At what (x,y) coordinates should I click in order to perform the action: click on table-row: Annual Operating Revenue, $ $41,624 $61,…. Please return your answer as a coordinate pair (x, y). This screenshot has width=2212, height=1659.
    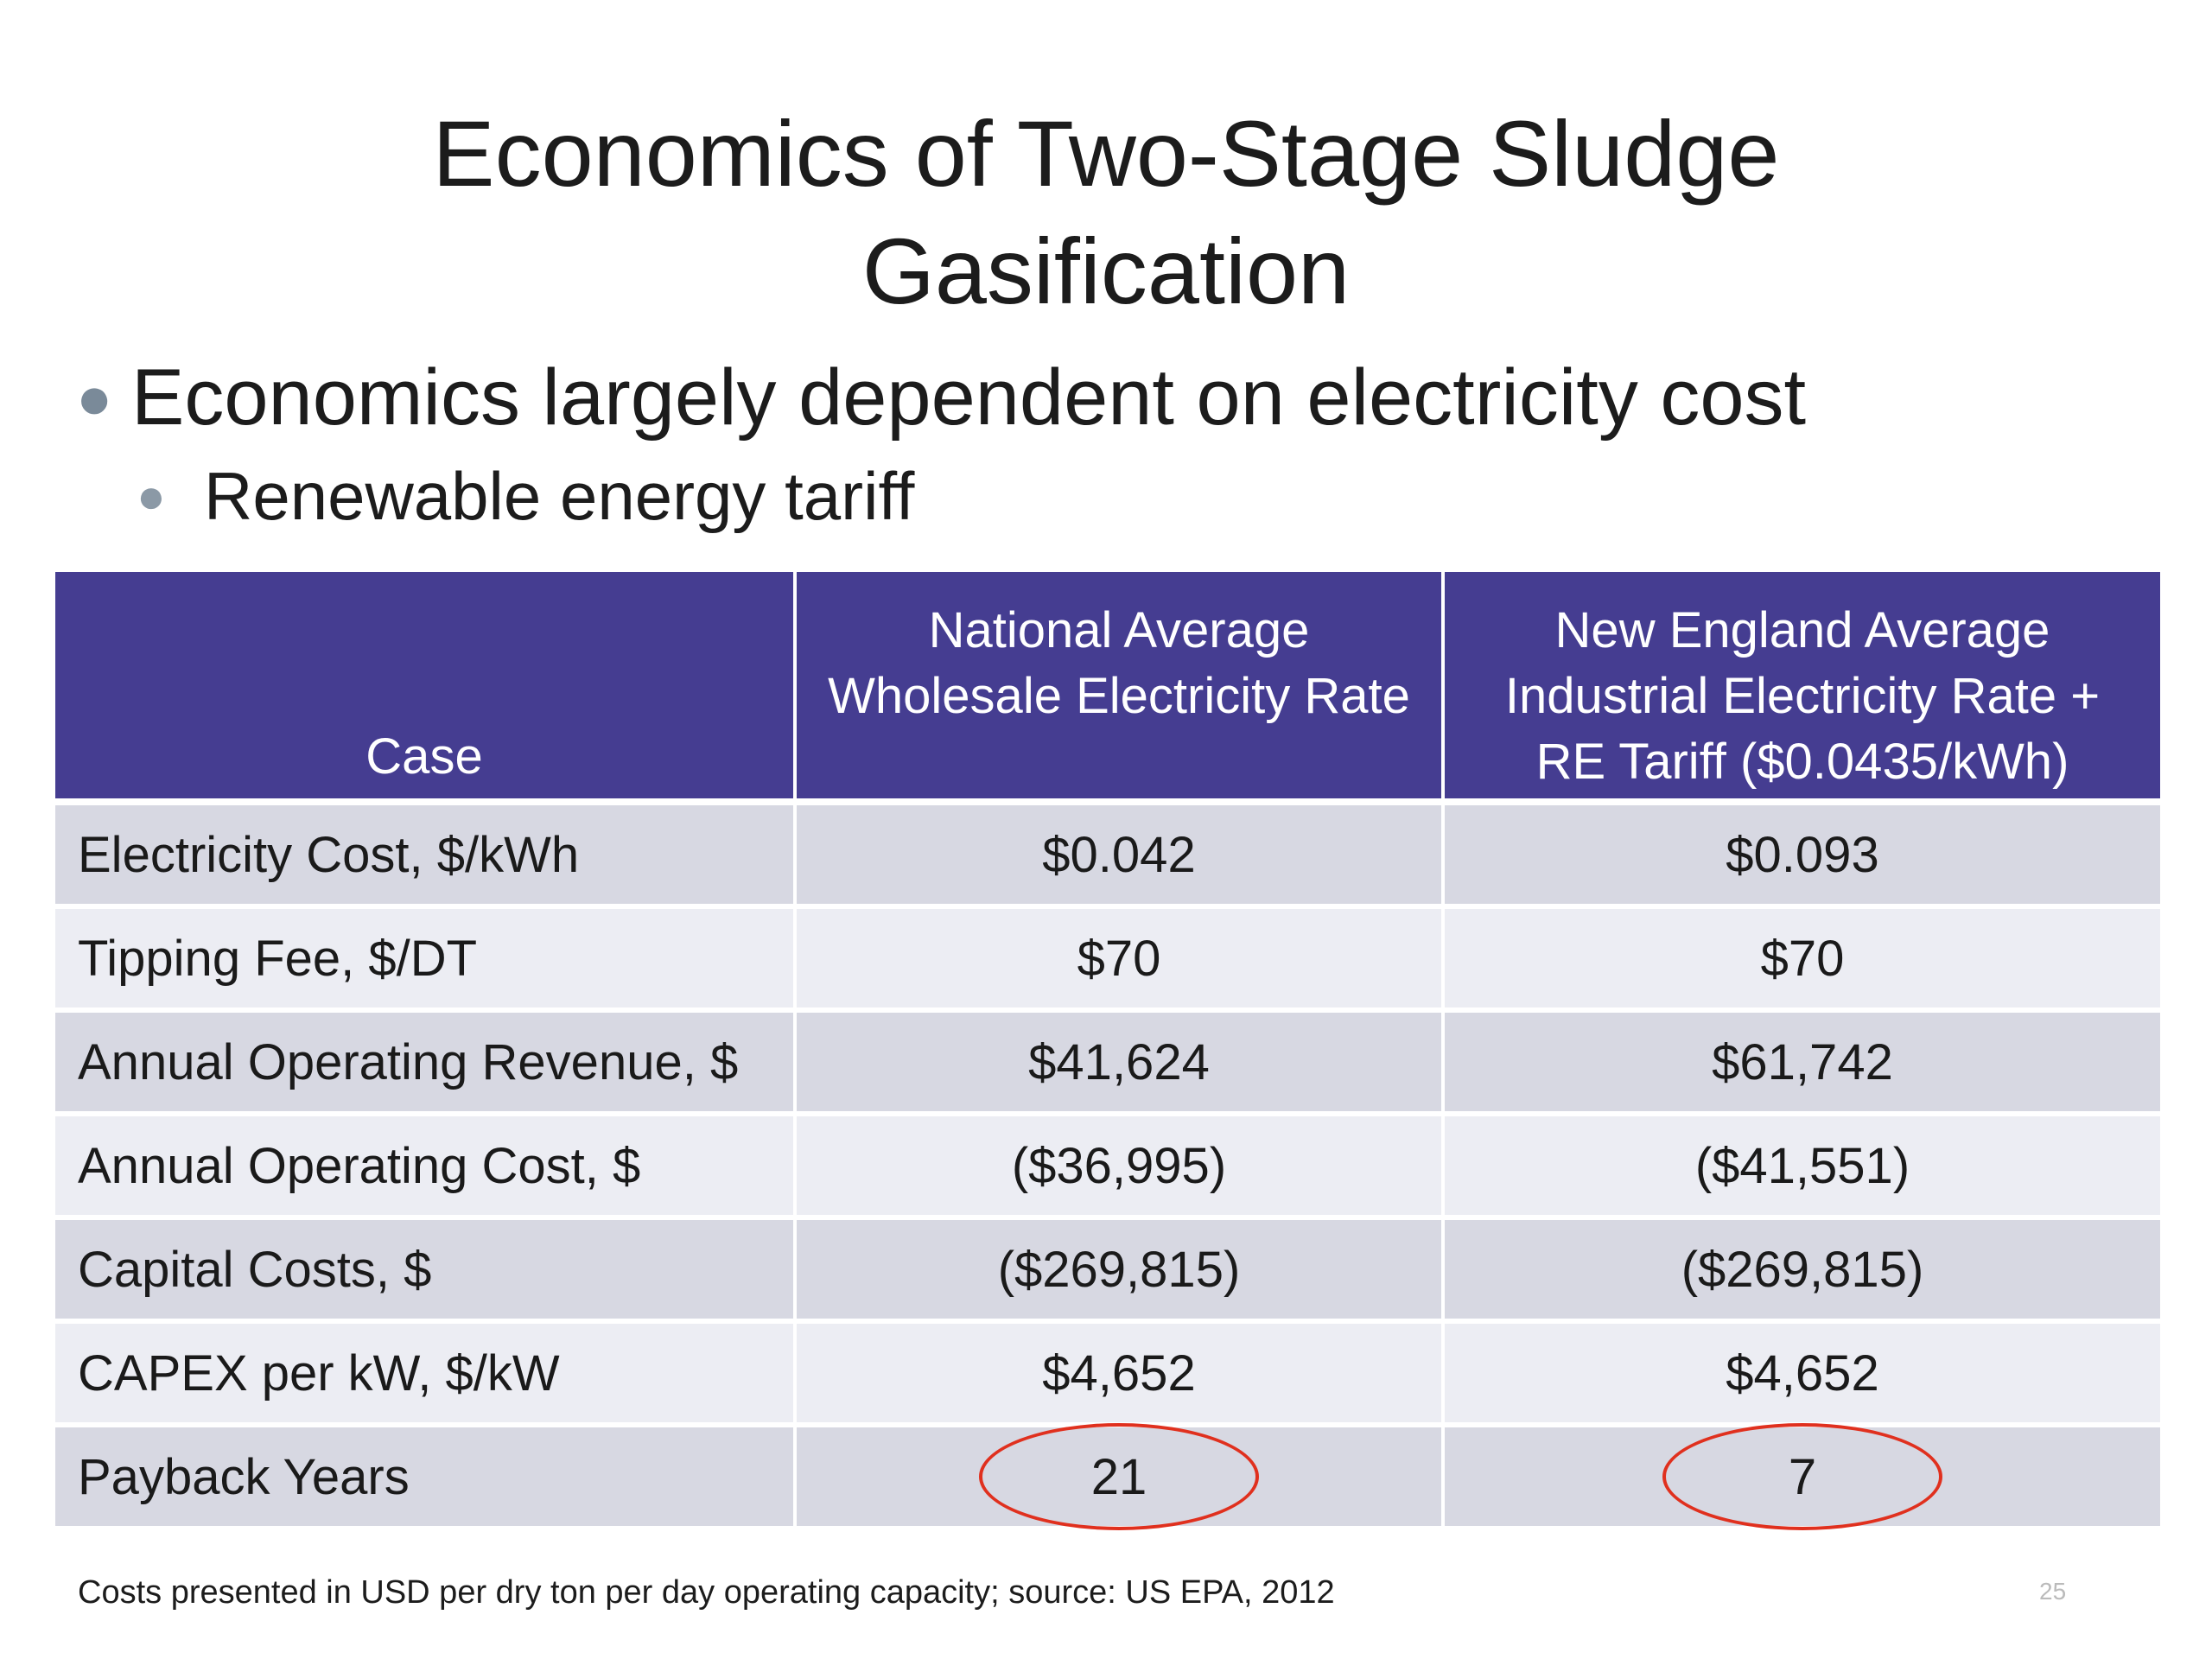
    Looking at the image, I should click on (1107, 1063).